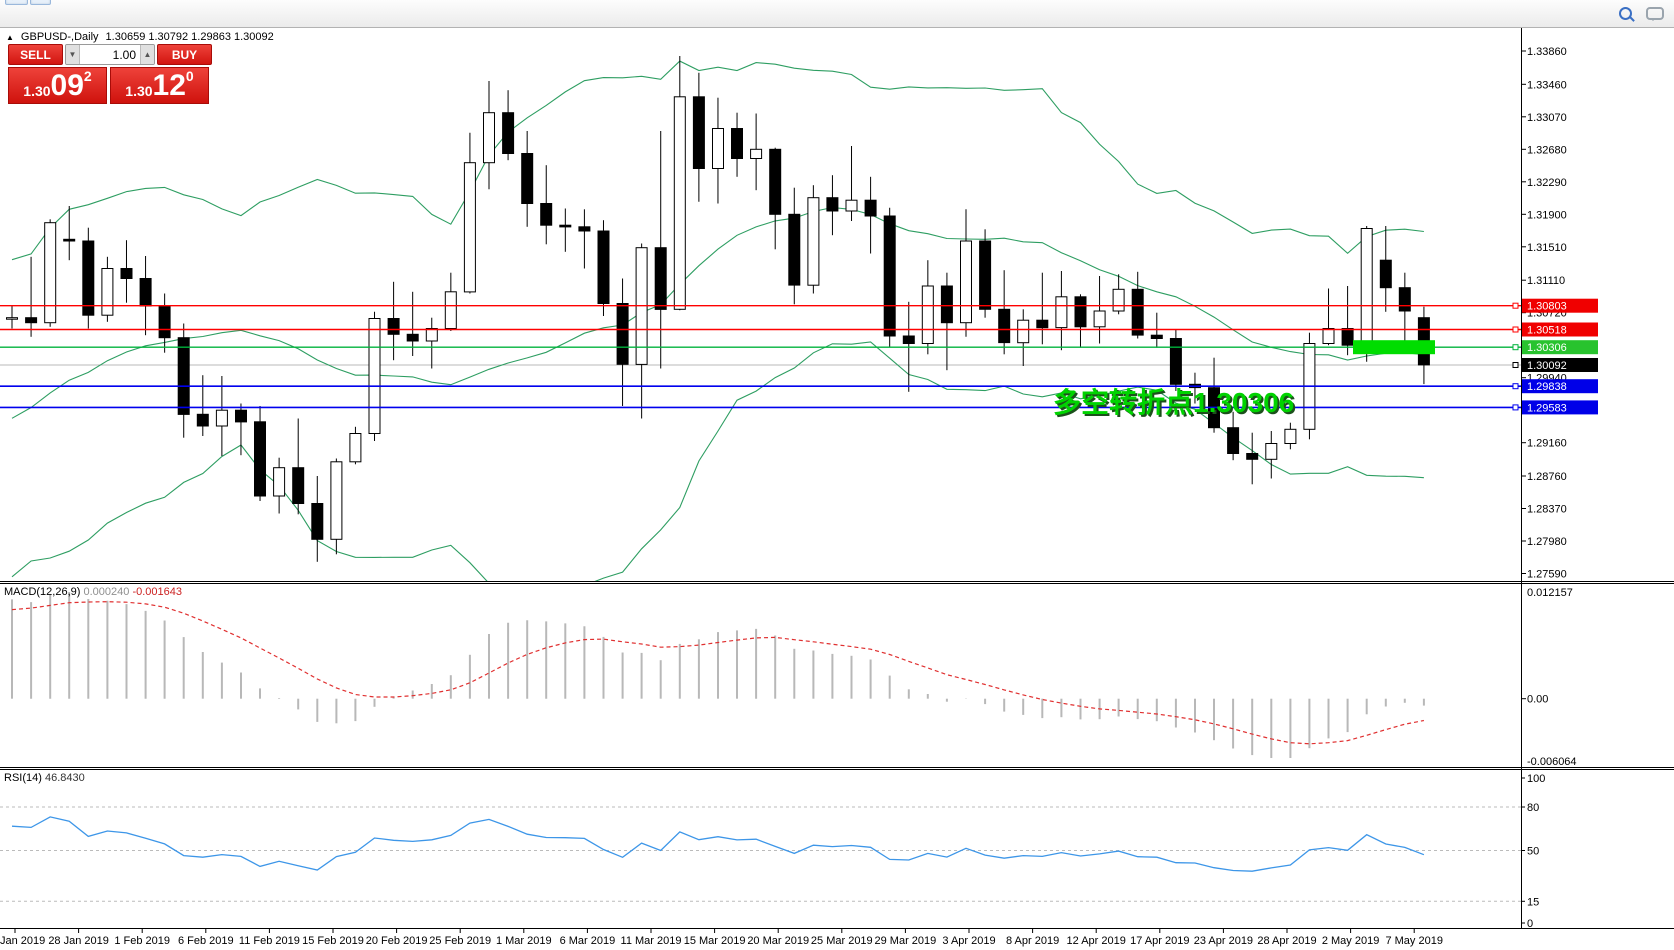  Describe the element at coordinates (67, 85) in the screenshot. I see `sell-price-big: 09` at that location.